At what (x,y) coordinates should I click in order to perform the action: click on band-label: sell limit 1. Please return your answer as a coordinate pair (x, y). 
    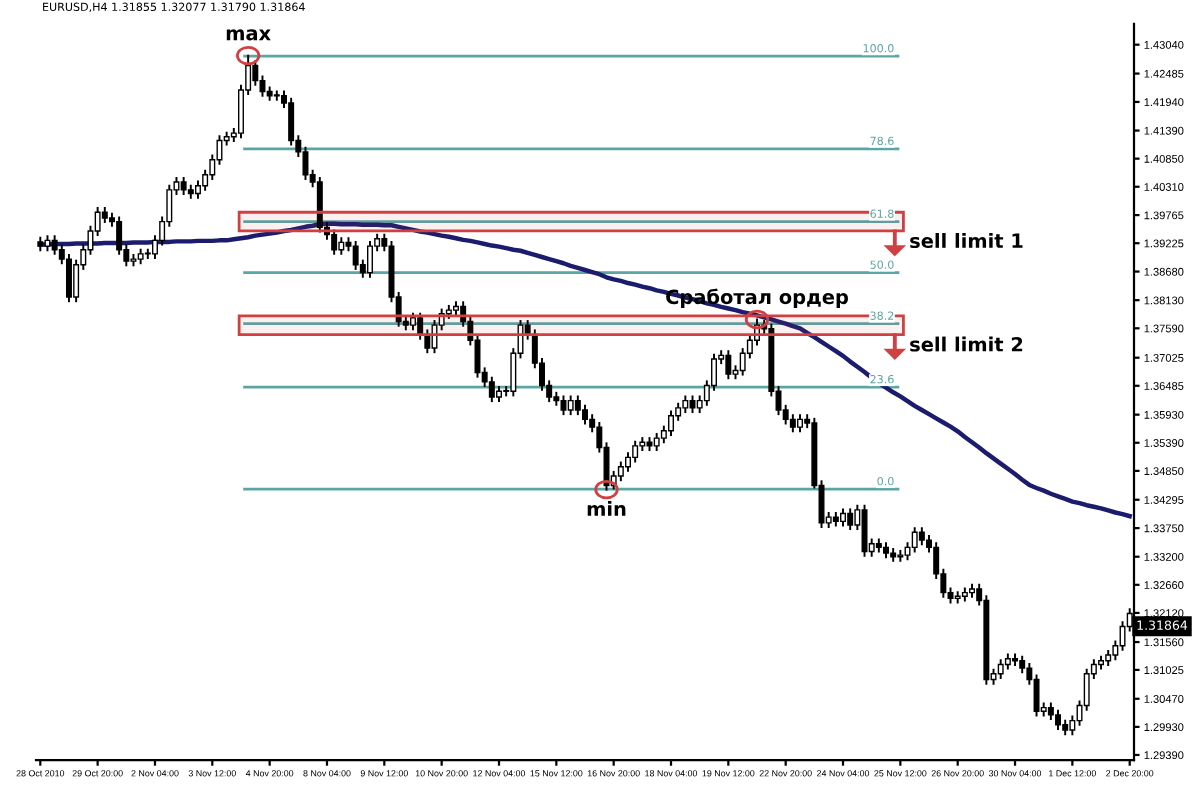
    Looking at the image, I should click on (966, 241).